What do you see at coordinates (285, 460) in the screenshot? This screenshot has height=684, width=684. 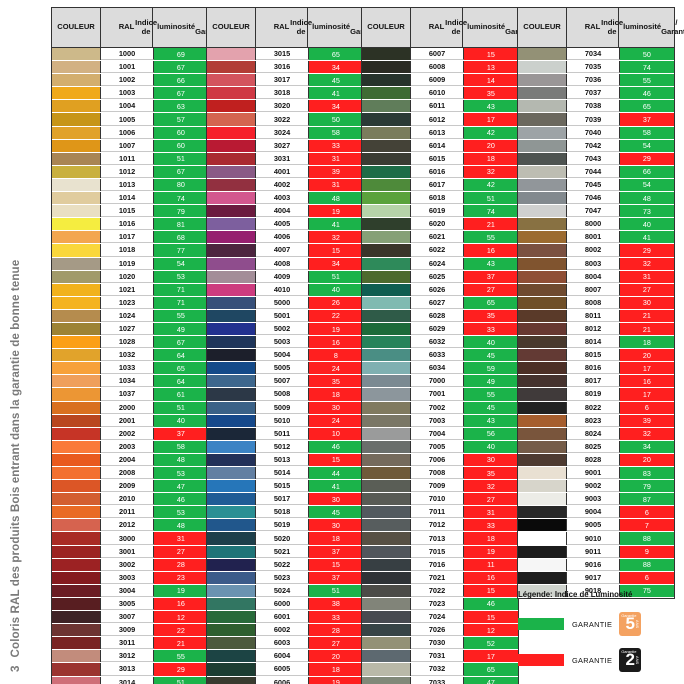 I see `table-row: 5013 15` at bounding box center [285, 460].